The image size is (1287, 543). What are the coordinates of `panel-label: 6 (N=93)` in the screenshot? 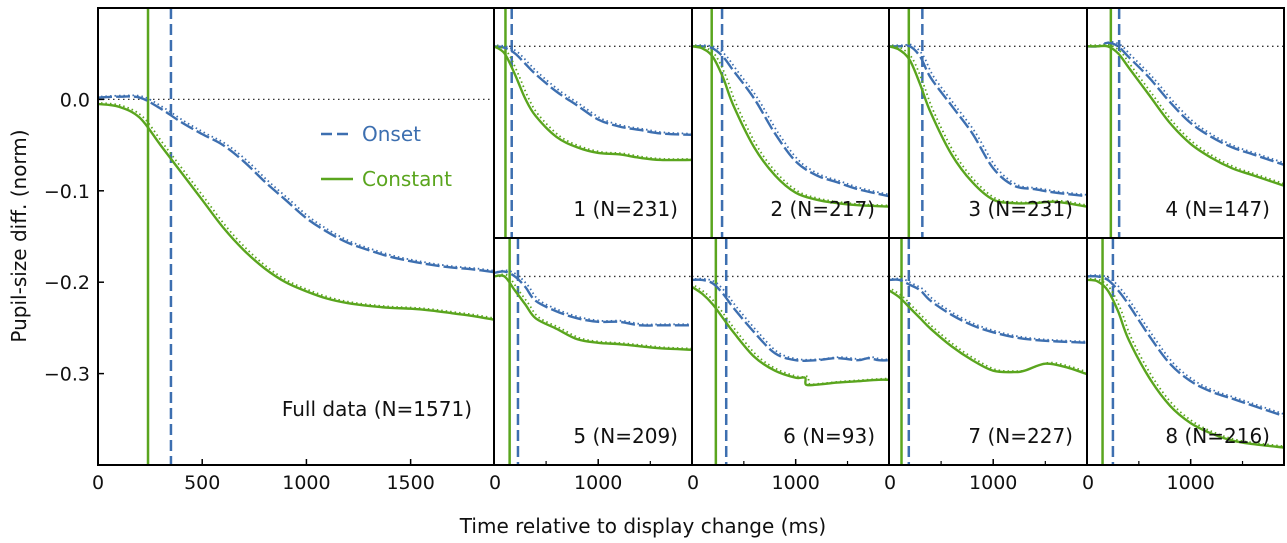 It's located at (829, 436).